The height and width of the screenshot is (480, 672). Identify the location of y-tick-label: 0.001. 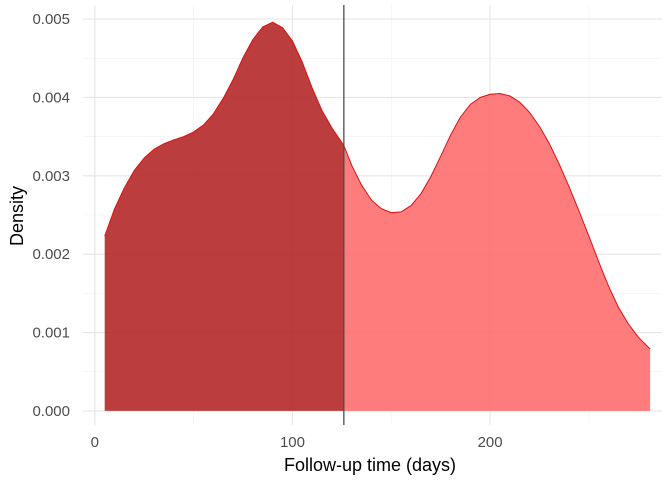
(51, 333).